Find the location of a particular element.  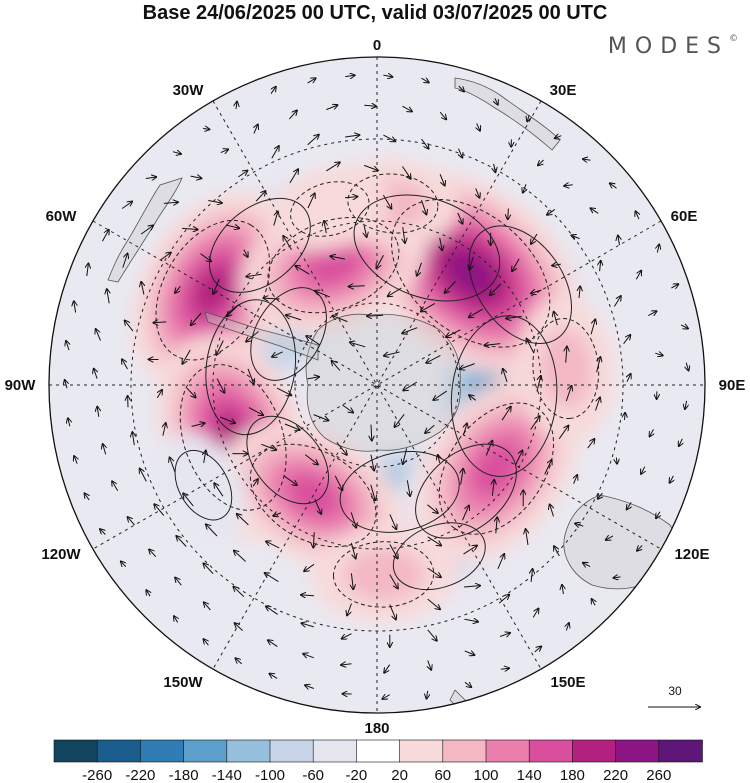

lon-label-0: 0 is located at coordinates (377, 45).